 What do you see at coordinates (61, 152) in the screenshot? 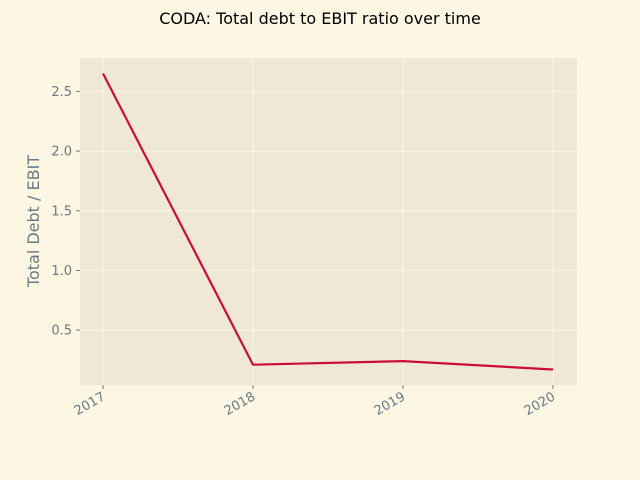
I see `y-tick-label: 2.0` at bounding box center [61, 152].